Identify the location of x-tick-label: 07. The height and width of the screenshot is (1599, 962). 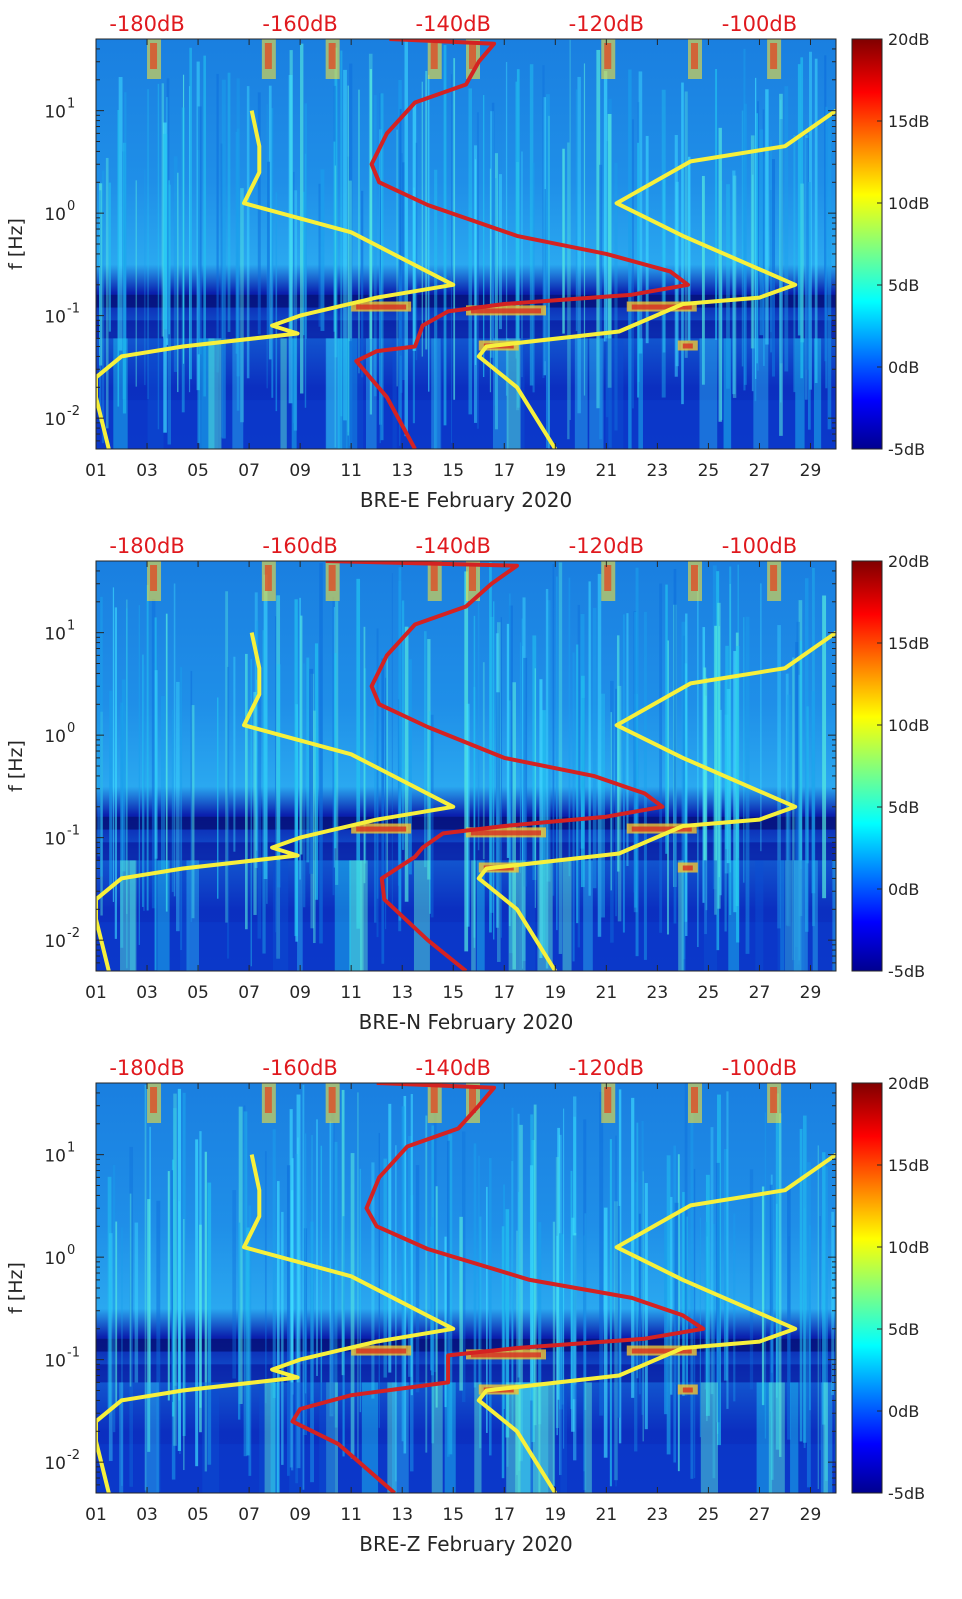
(249, 471).